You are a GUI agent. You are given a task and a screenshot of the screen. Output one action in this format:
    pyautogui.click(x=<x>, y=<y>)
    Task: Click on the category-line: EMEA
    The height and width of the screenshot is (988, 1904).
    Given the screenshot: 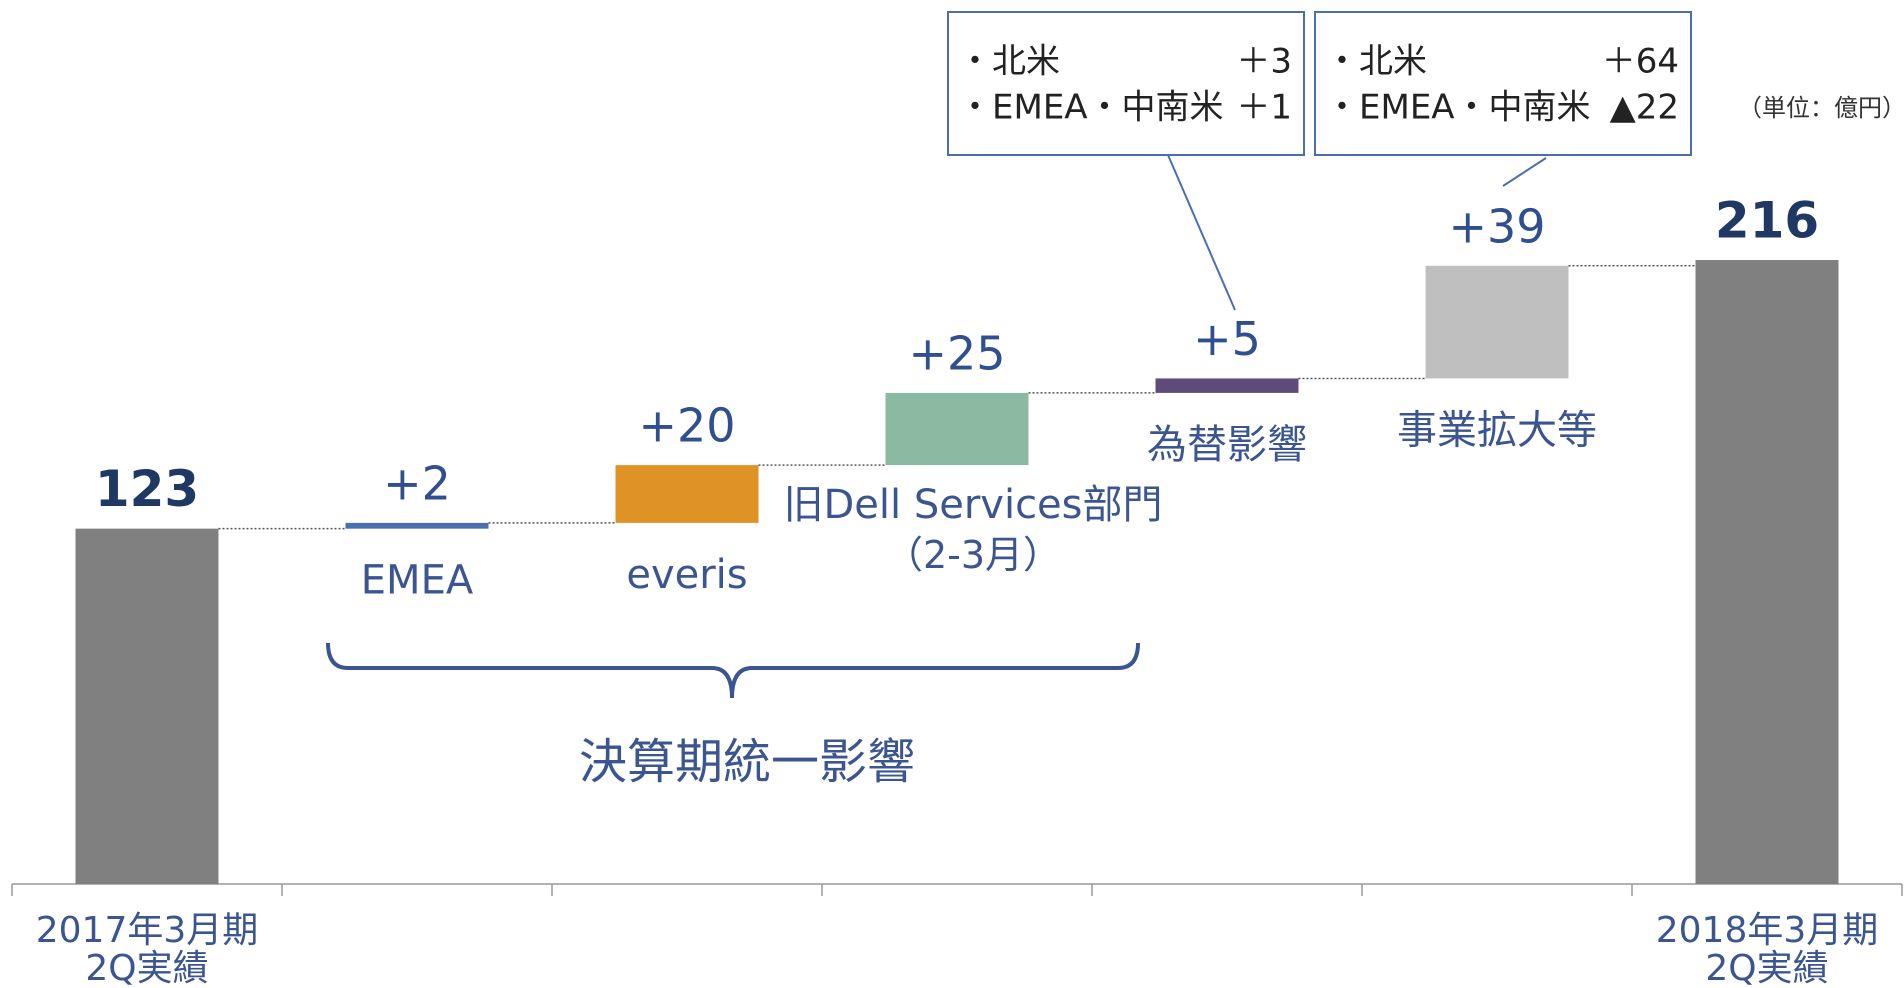 What is the action you would take?
    pyautogui.click(x=417, y=581)
    